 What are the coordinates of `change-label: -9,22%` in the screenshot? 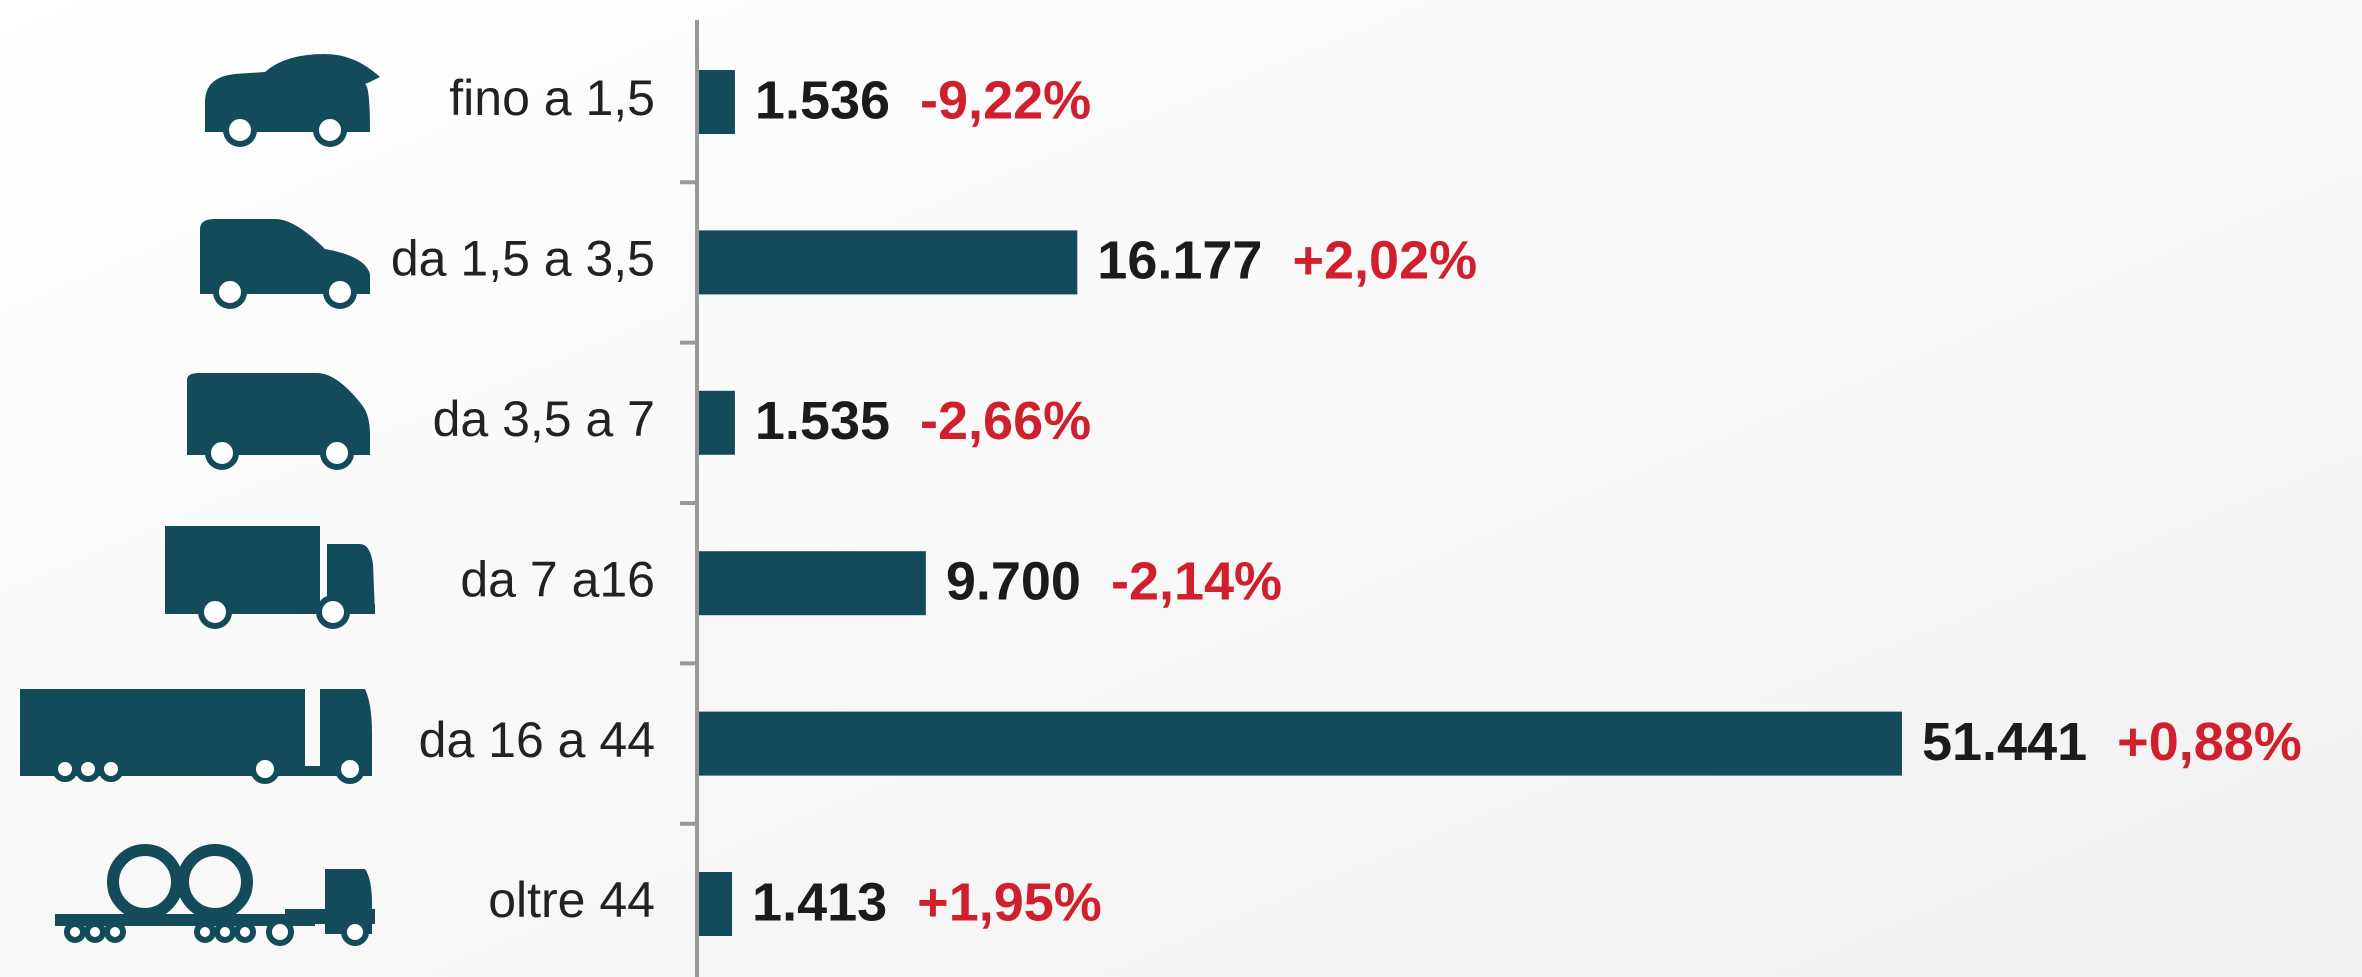 It's located at (1005, 100).